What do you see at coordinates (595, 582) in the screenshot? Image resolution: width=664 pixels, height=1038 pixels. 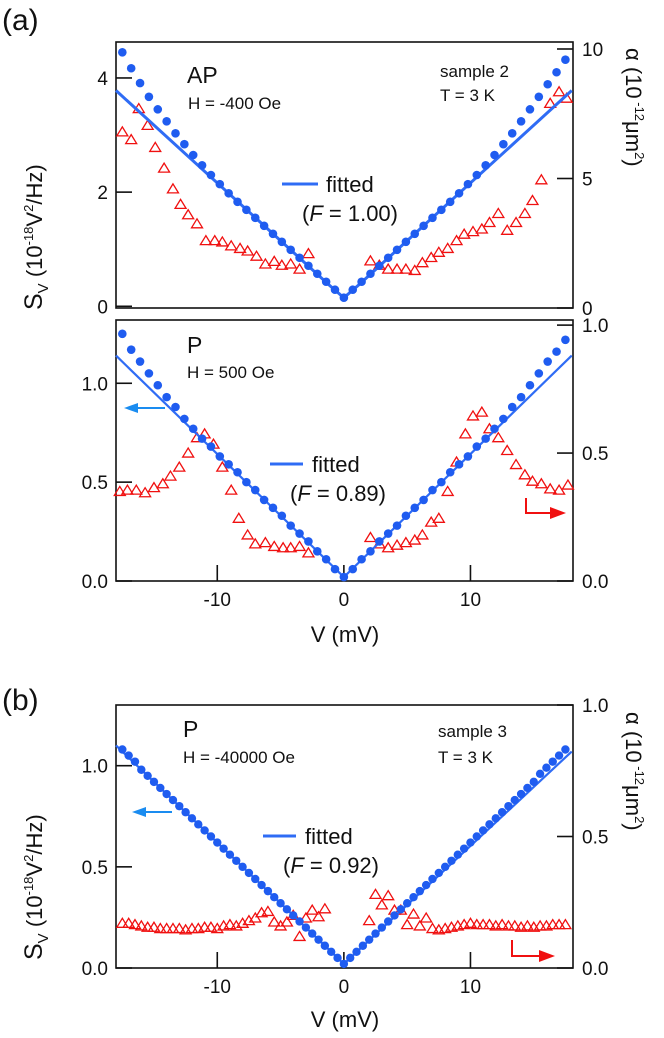 I see `ytick-label-right: 0.0` at bounding box center [595, 582].